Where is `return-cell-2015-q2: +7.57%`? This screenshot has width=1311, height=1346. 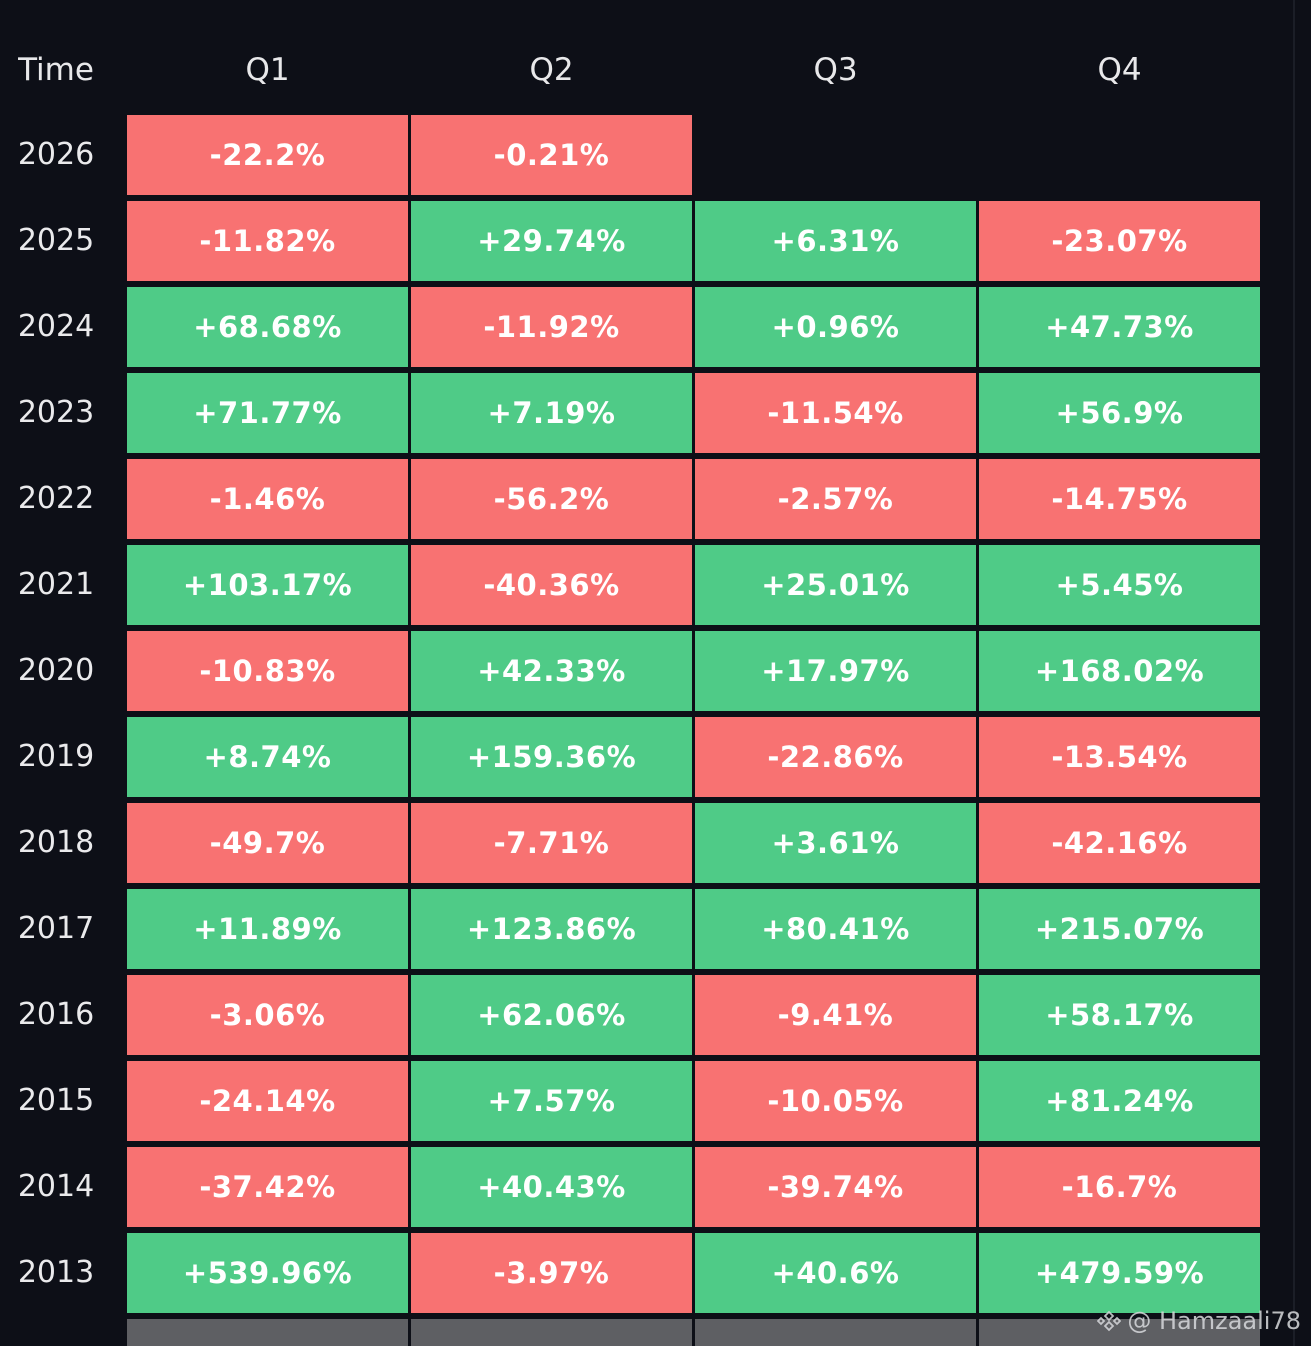 return-cell-2015-q2: +7.57% is located at coordinates (551, 1101).